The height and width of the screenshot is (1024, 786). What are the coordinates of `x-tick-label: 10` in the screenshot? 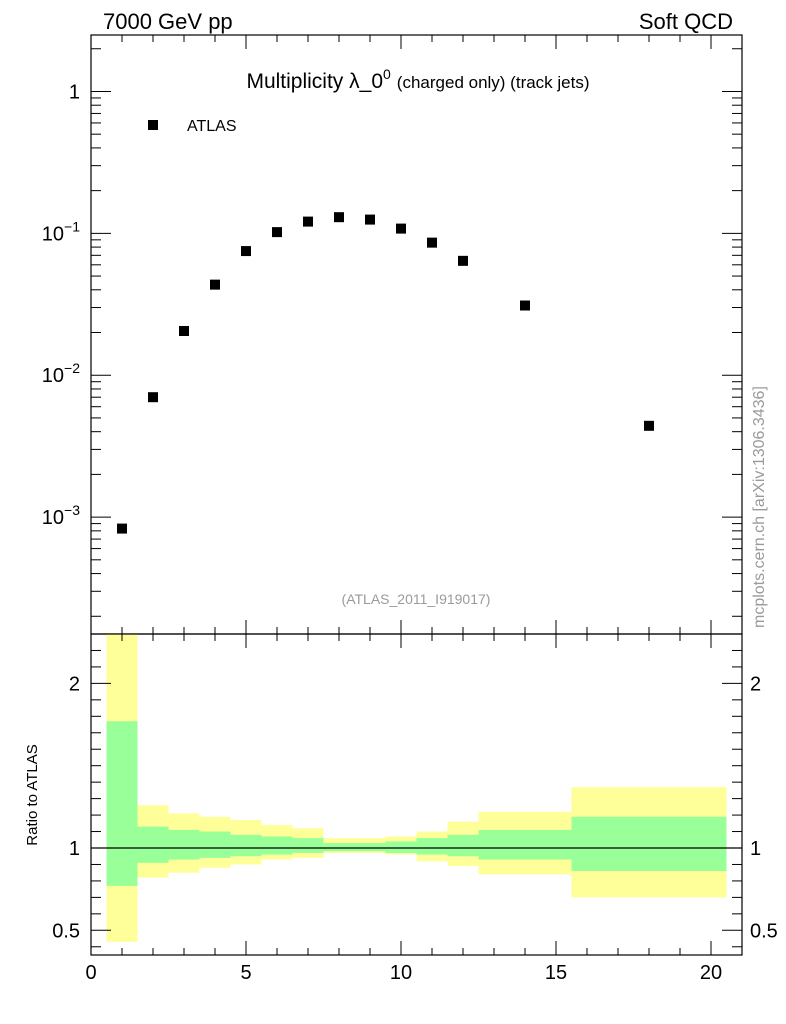 It's located at (401, 973).